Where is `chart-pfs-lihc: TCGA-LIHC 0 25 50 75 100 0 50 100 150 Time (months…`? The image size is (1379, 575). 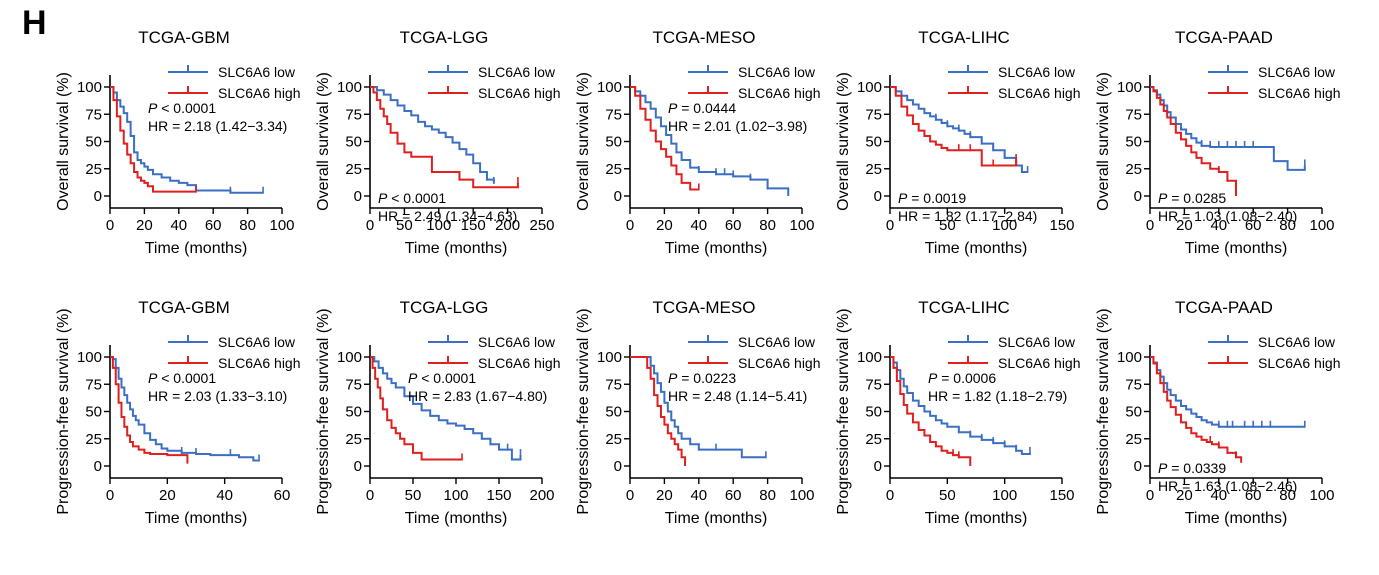 chart-pfs-lihc: TCGA-LIHC 0 25 50 75 100 0 50 100 150 Time (months… is located at coordinates (958, 412).